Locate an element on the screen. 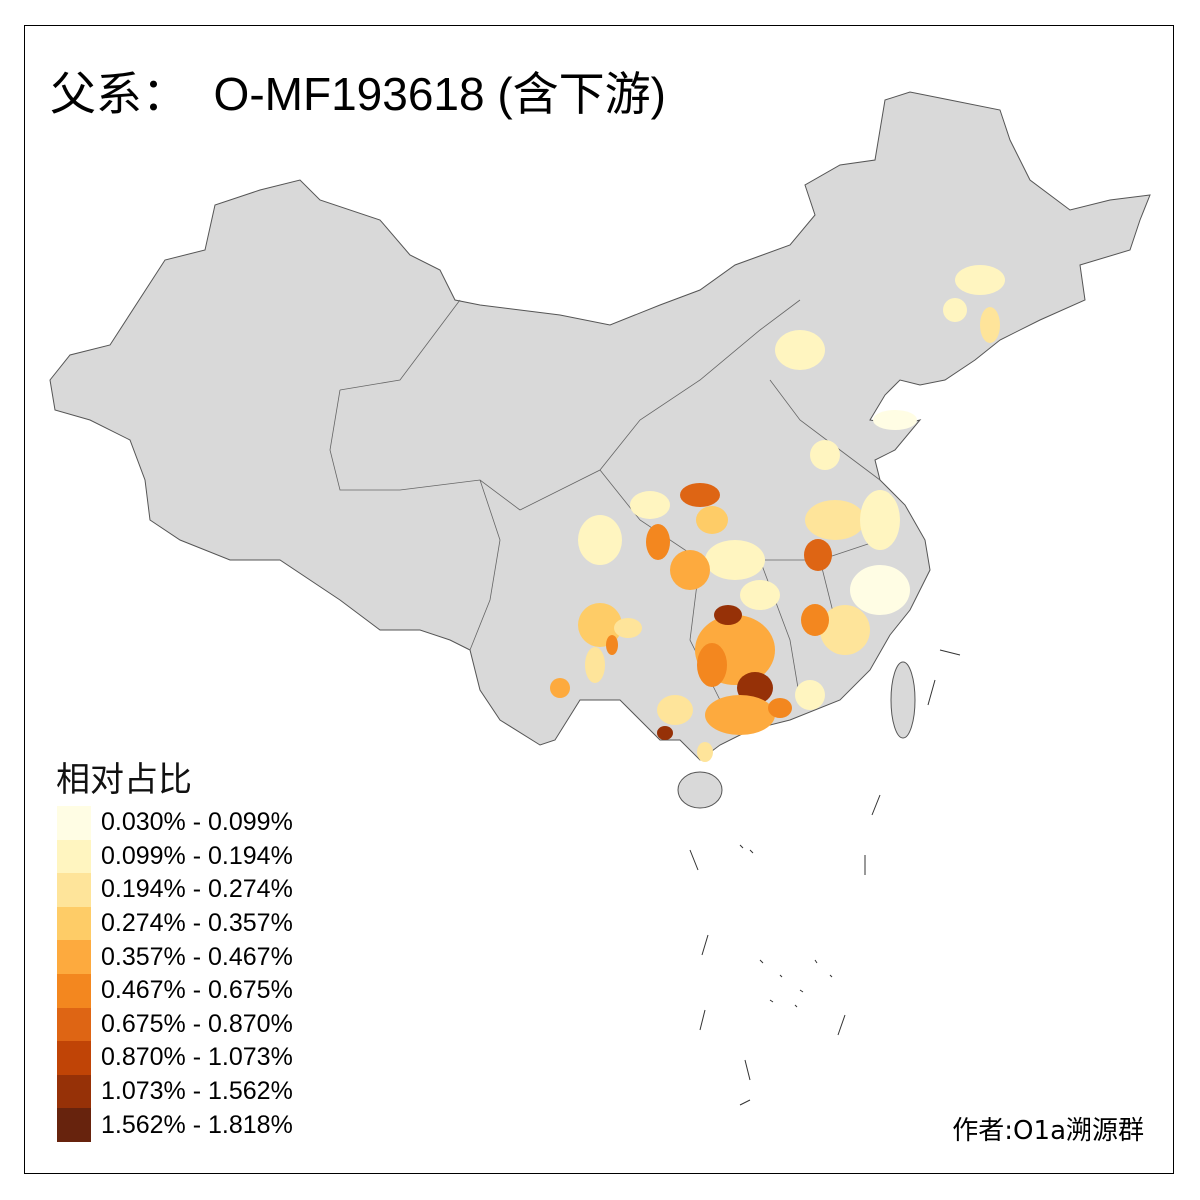 The height and width of the screenshot is (1200, 1200). taiwan-island is located at coordinates (903, 700).